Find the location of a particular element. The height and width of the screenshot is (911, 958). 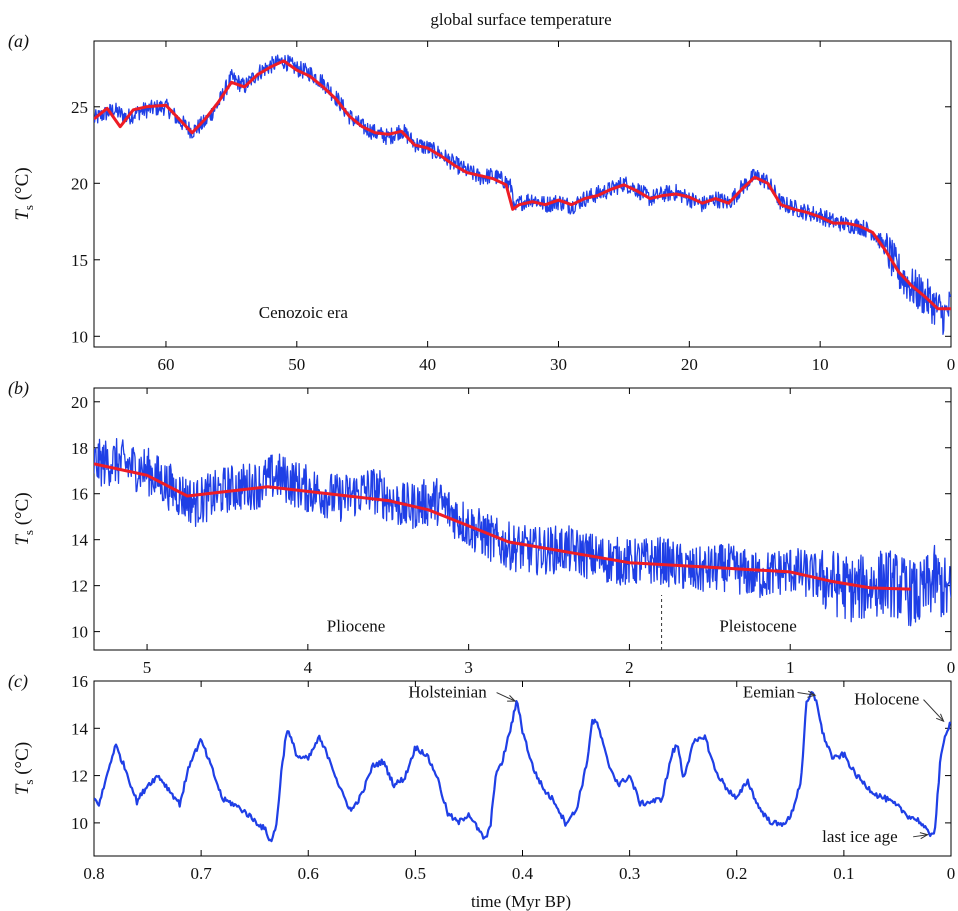

annotation: last ice age is located at coordinates (860, 836).